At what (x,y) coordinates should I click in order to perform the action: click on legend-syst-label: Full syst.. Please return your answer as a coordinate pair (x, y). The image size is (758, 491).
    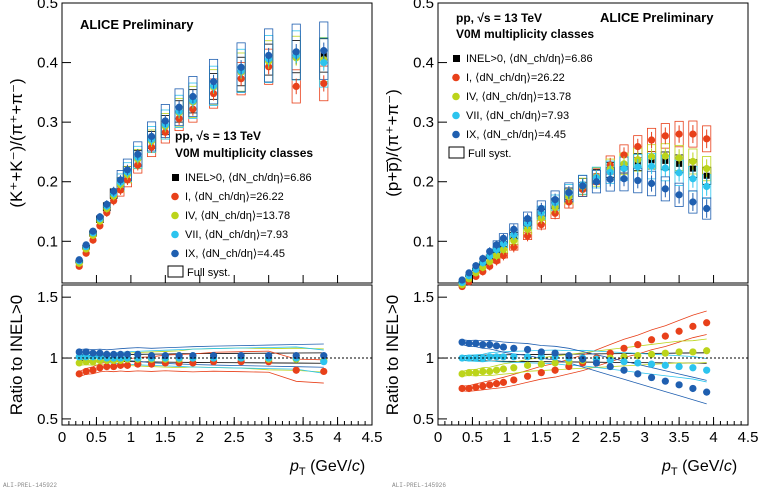
    Looking at the image, I should click on (208, 273).